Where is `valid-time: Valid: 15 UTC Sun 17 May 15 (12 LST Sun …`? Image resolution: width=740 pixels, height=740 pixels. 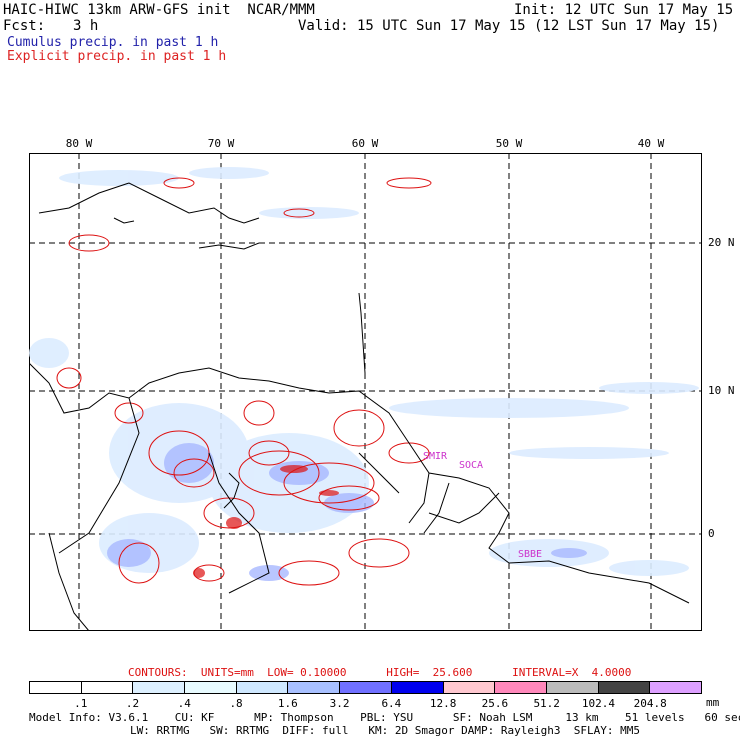 valid-time: Valid: 15 UTC Sun 17 May 15 (12 LST Sun … is located at coordinates (509, 26).